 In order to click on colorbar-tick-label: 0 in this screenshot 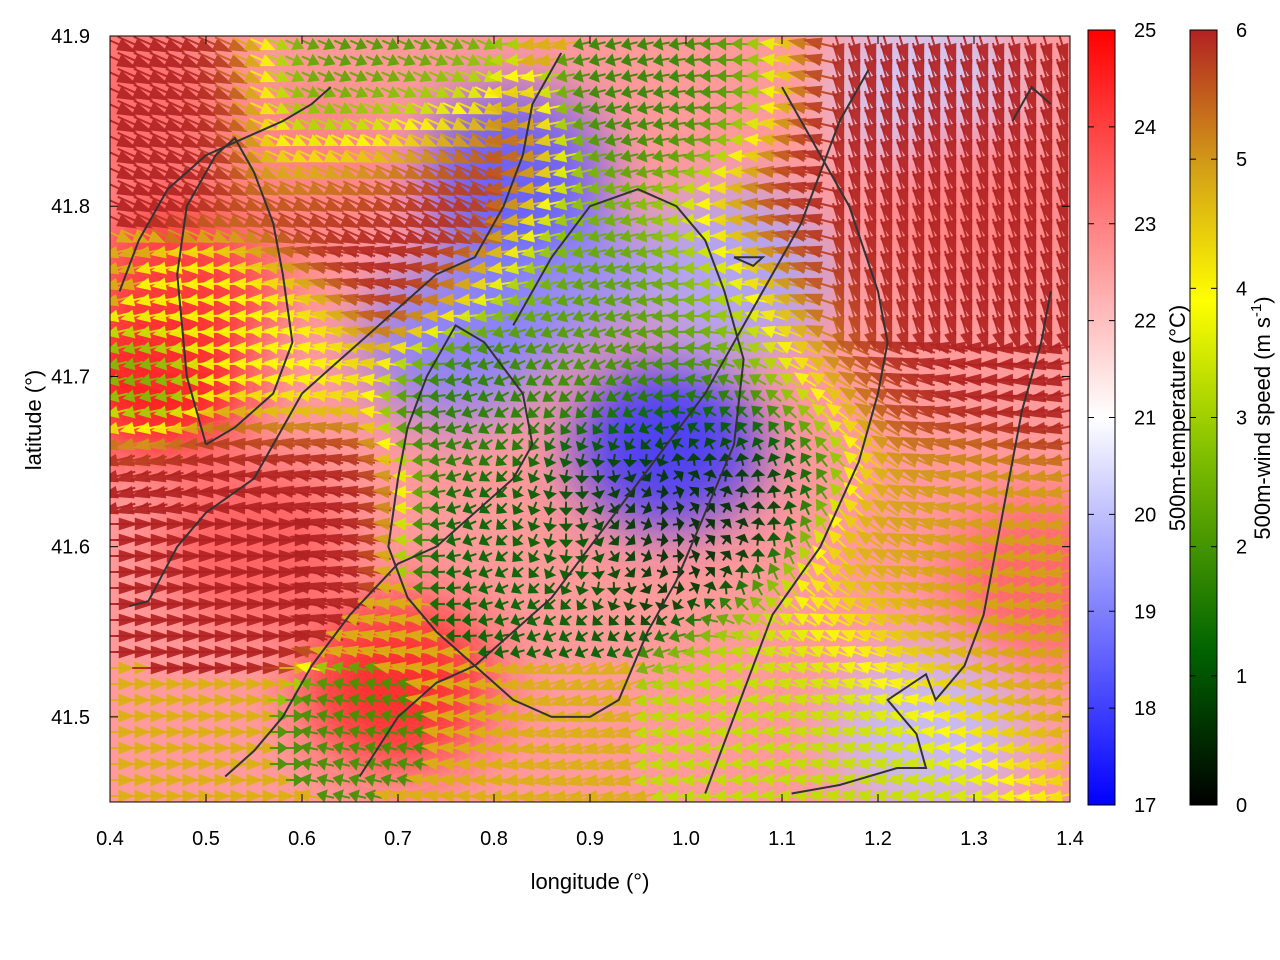, I will do `click(1241, 806)`.